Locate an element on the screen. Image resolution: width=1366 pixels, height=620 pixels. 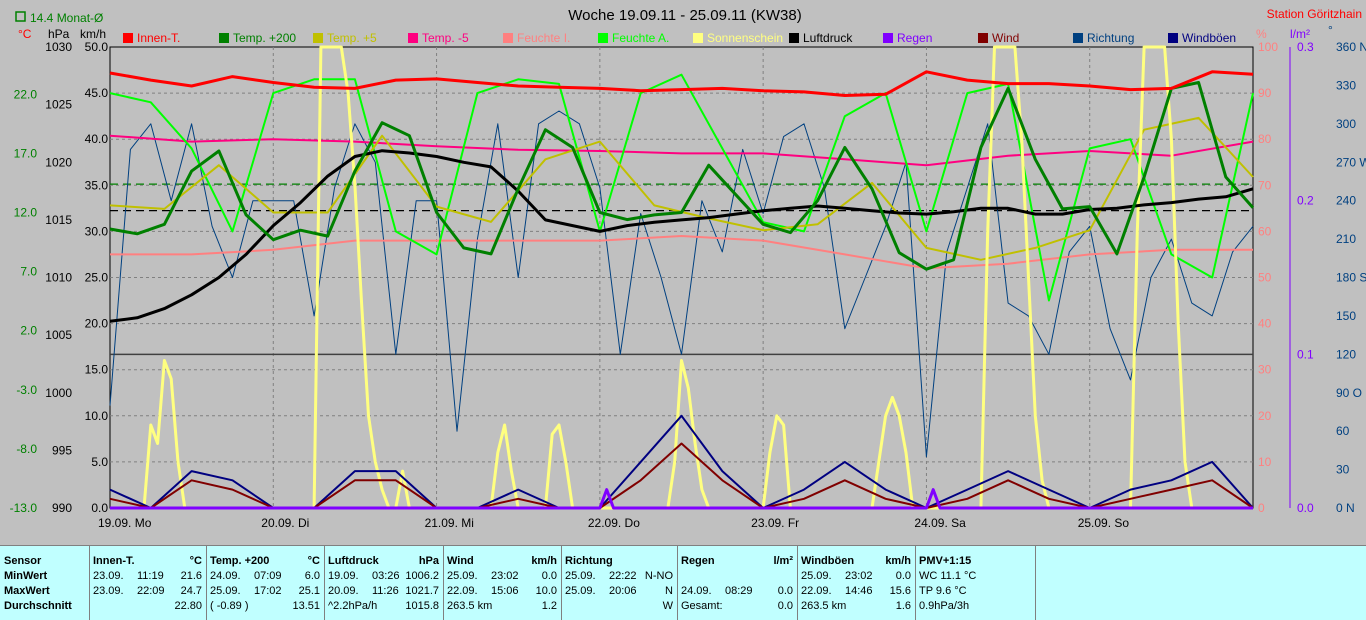
tick-wind: 5.0 is located at coordinates (99, 462).